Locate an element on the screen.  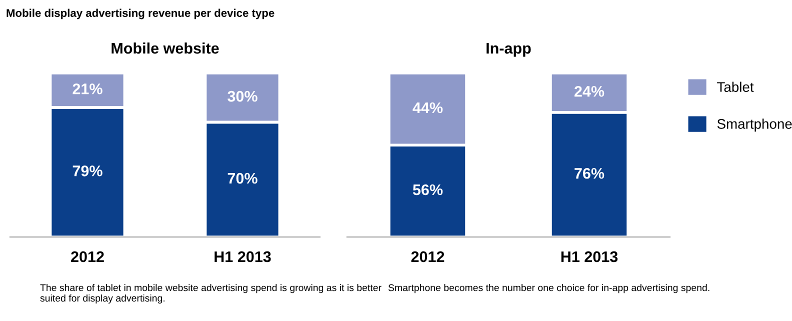
chart-title: Mobile website is located at coordinates (165, 48).